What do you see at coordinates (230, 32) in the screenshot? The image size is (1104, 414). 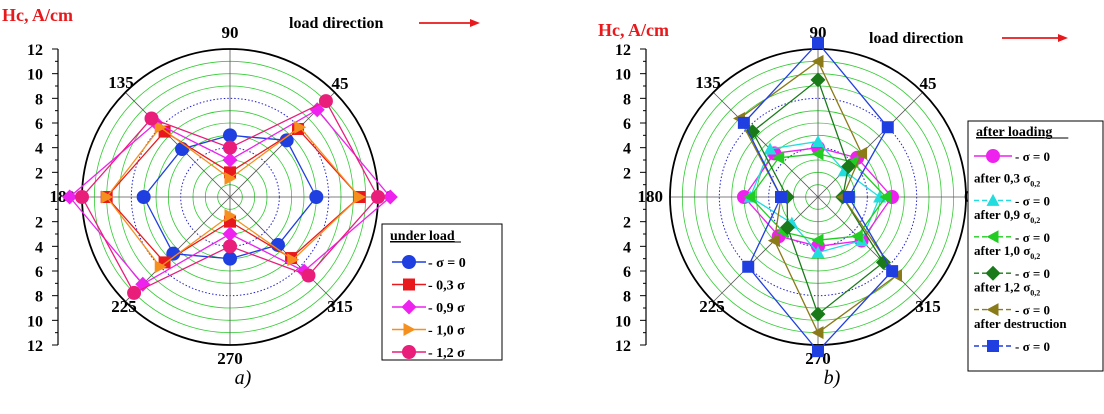 I see `angle-label-90: 90` at bounding box center [230, 32].